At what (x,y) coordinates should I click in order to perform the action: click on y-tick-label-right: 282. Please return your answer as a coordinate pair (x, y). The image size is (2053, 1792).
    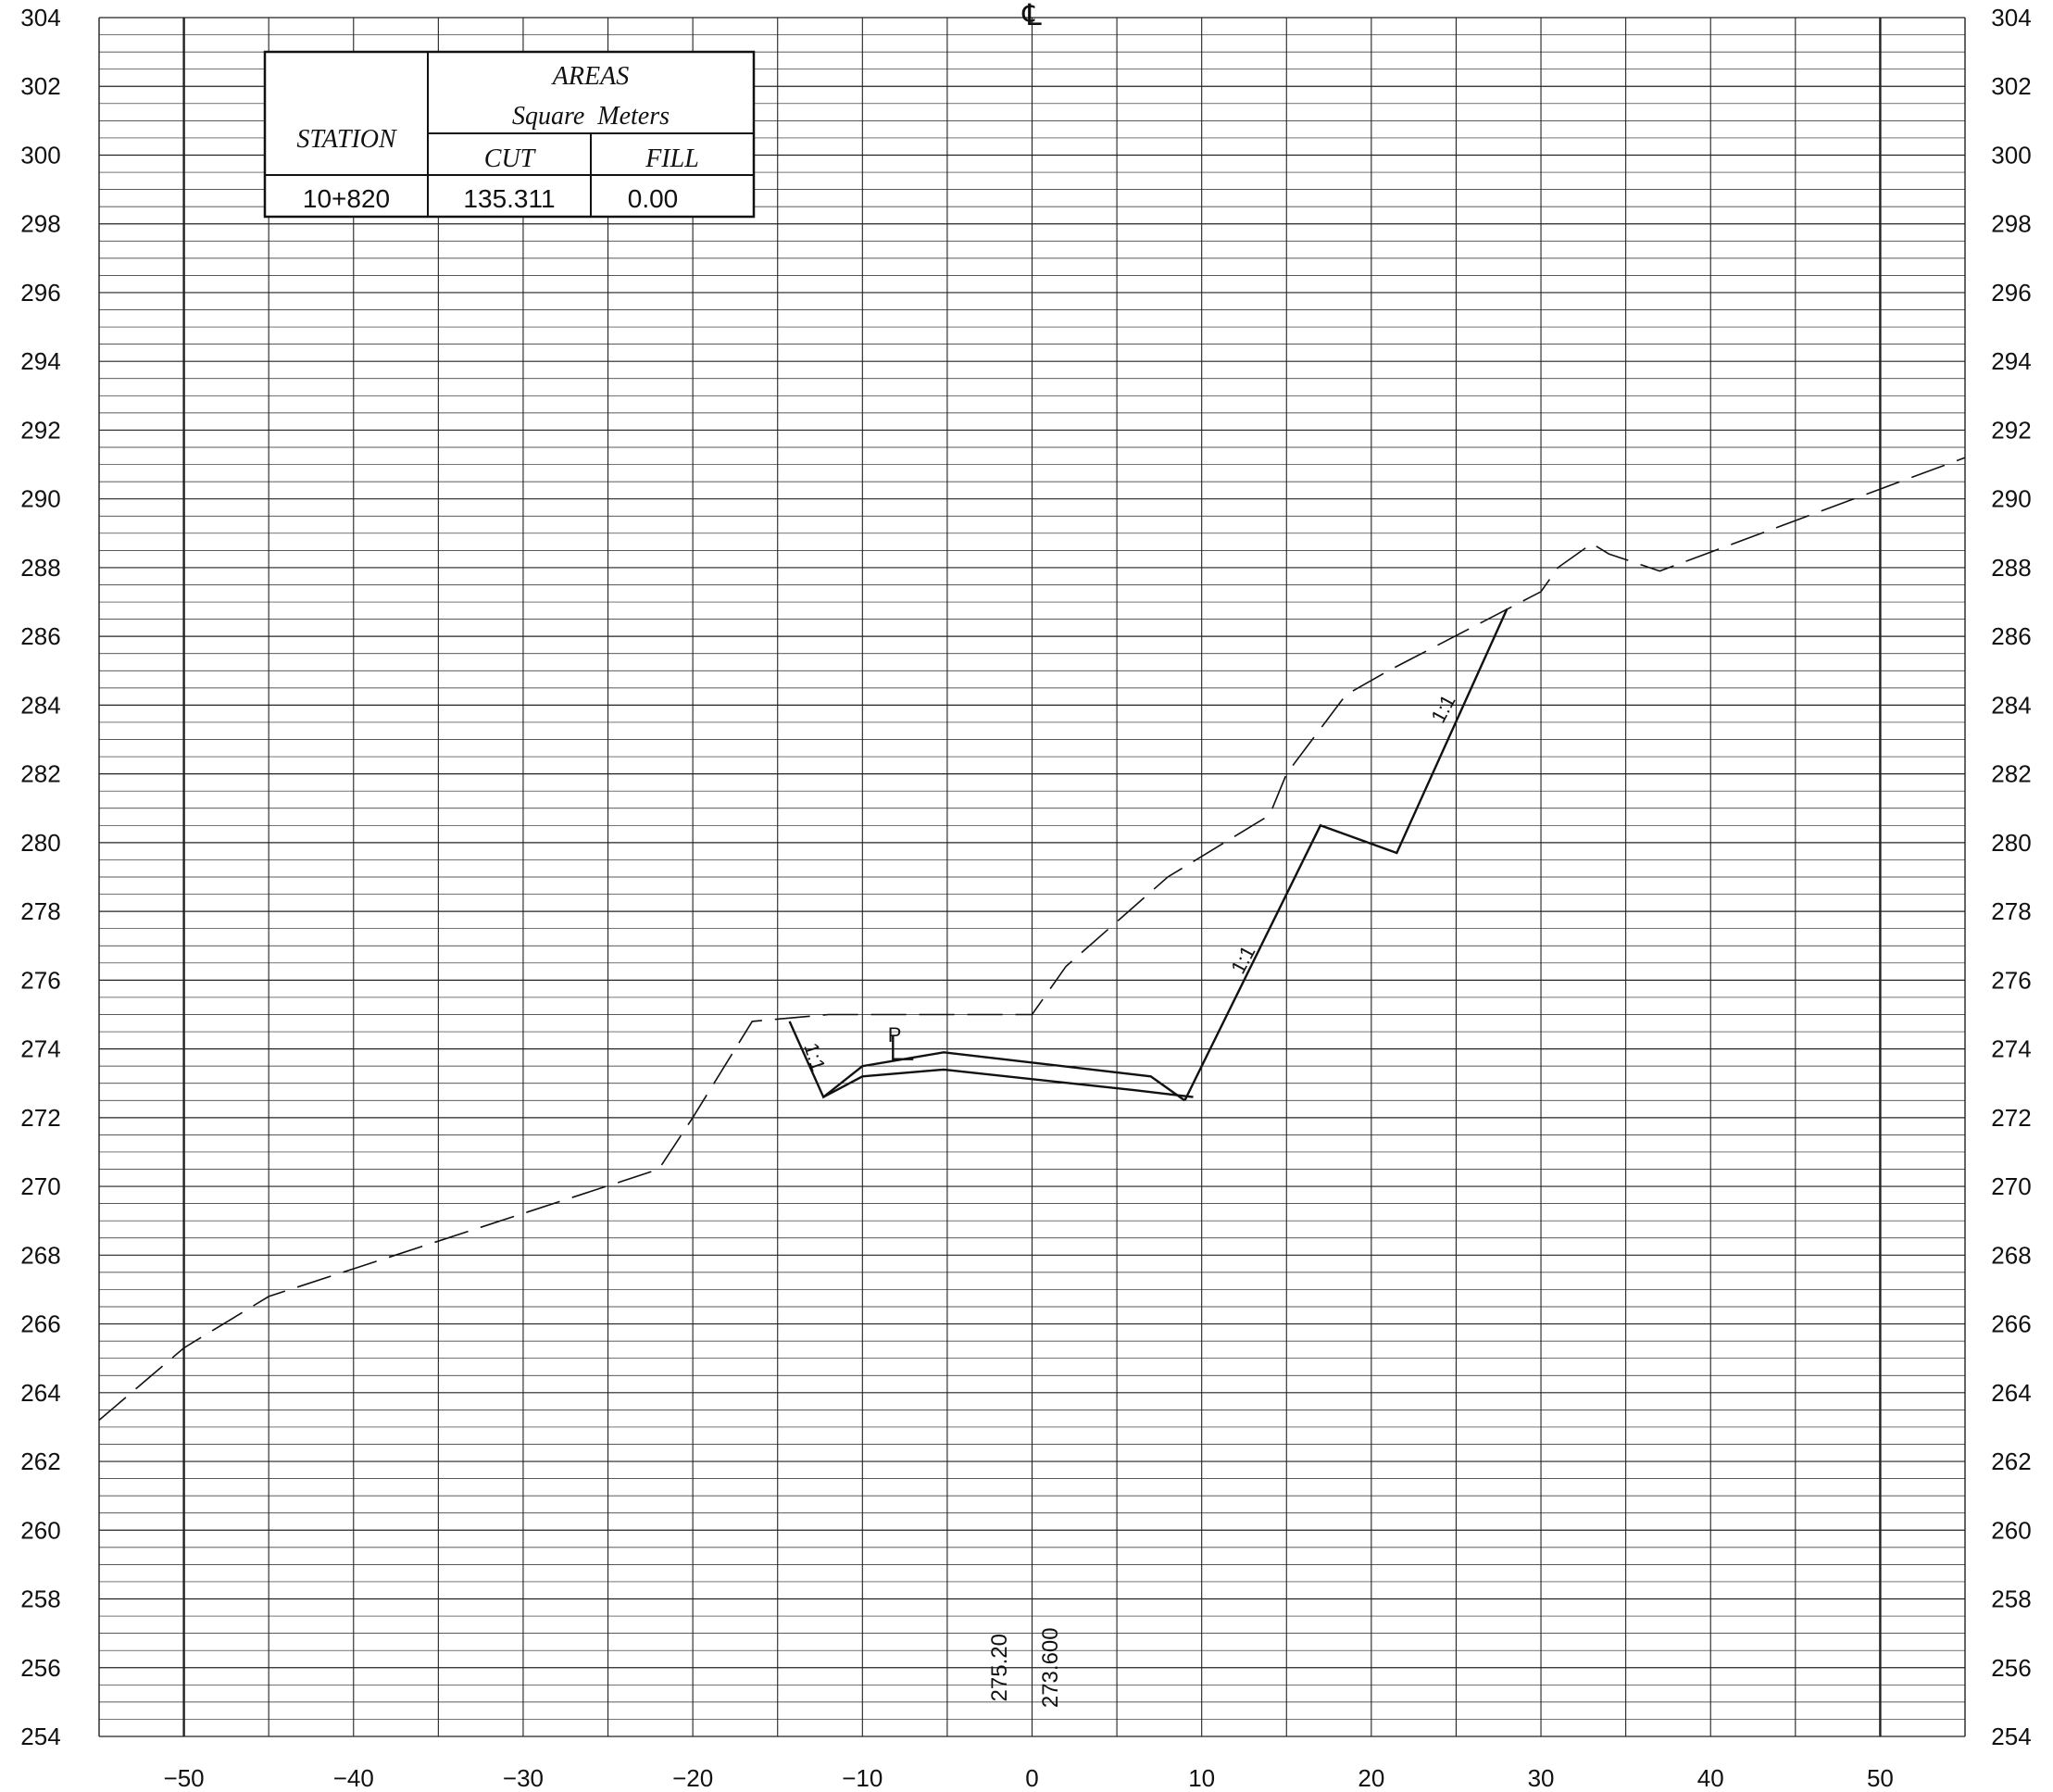
    Looking at the image, I should click on (2011, 774).